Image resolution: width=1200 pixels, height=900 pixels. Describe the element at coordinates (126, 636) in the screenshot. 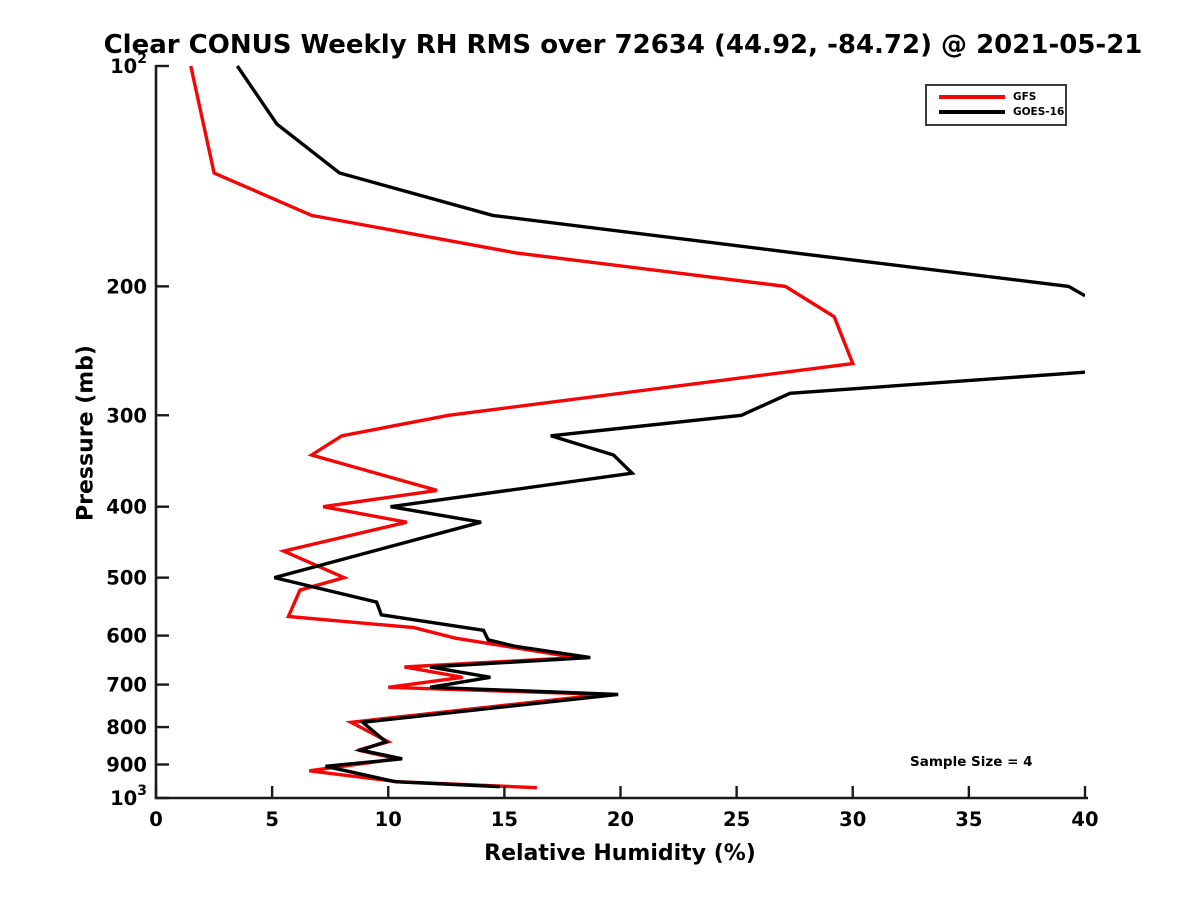

I see `y-tick-label: 600` at that location.